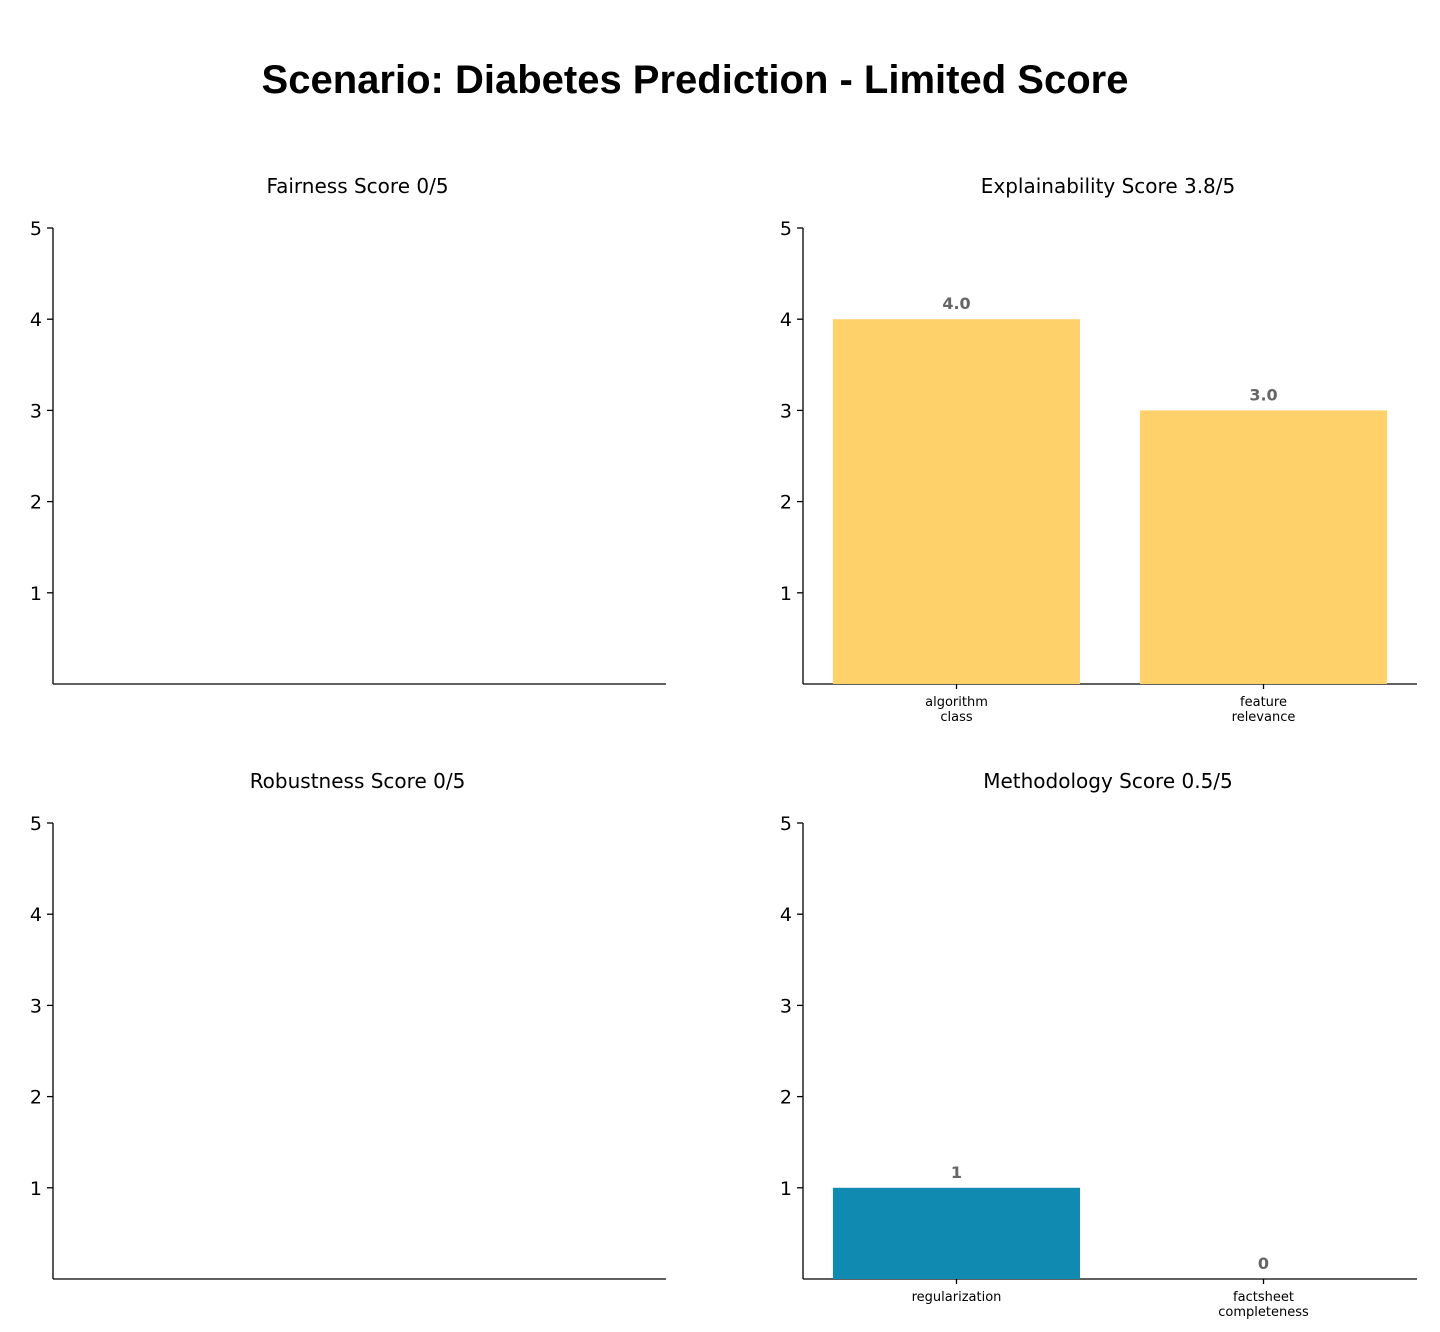 This screenshot has width=1440, height=1332. Describe the element at coordinates (956, 303) in the screenshot. I see `bar-value-label: 4.0` at that location.